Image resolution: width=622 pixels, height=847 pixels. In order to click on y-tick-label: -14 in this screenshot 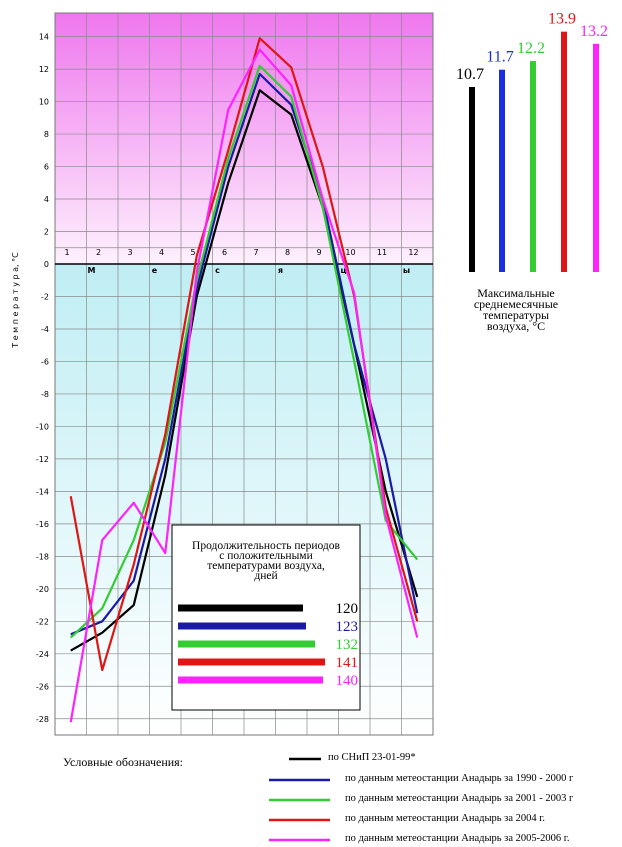, I will do `click(42, 491)`.